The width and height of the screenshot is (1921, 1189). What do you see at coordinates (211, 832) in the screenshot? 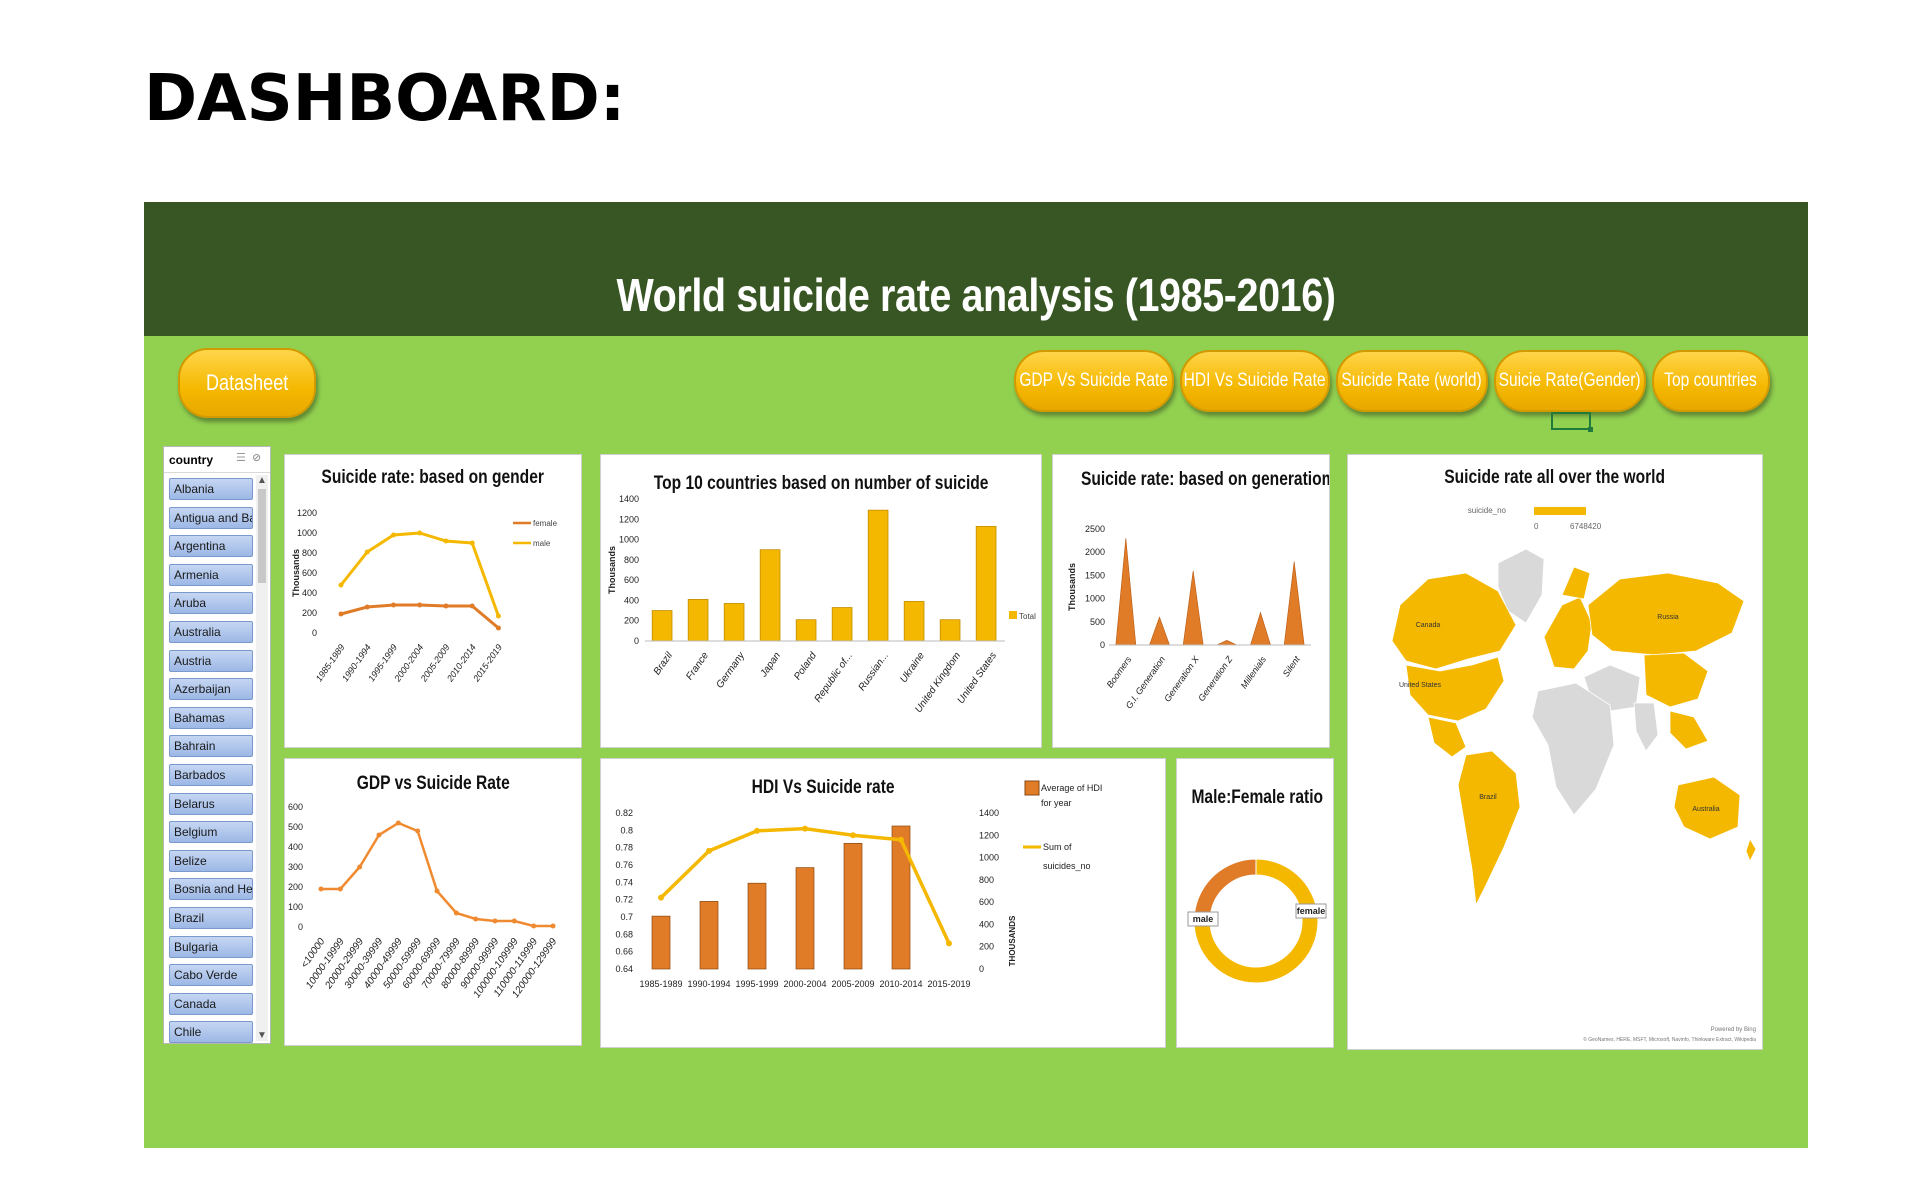
I see `slicer-item: Belgium` at bounding box center [211, 832].